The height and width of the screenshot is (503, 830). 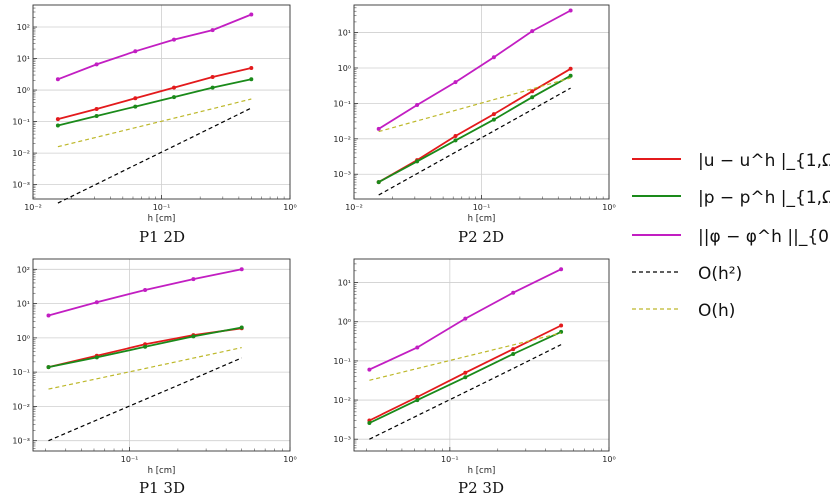 I want to click on legend-label-u-error: |u − u^h |_{1,Ω}, so click(x=764, y=161).